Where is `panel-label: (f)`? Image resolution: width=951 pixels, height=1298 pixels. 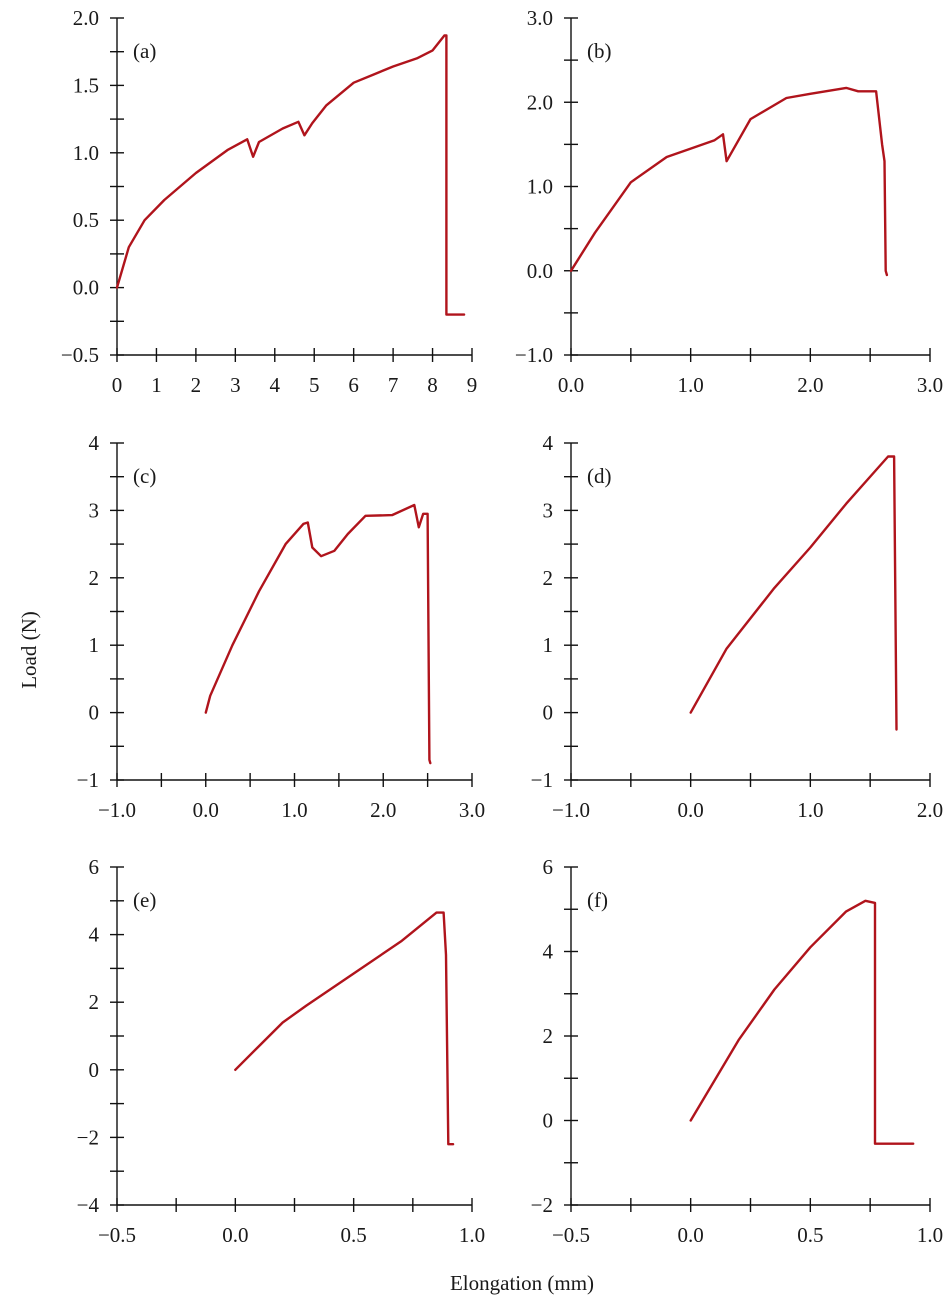 panel-label: (f) is located at coordinates (597, 900).